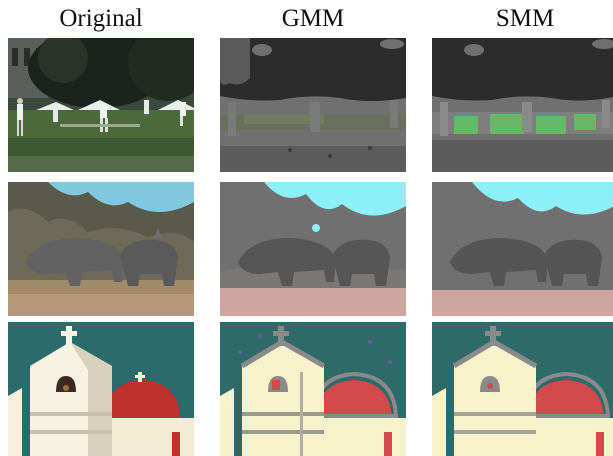 The width and height of the screenshot is (613, 456). I want to click on column-title-smm: SMM, so click(525, 18).